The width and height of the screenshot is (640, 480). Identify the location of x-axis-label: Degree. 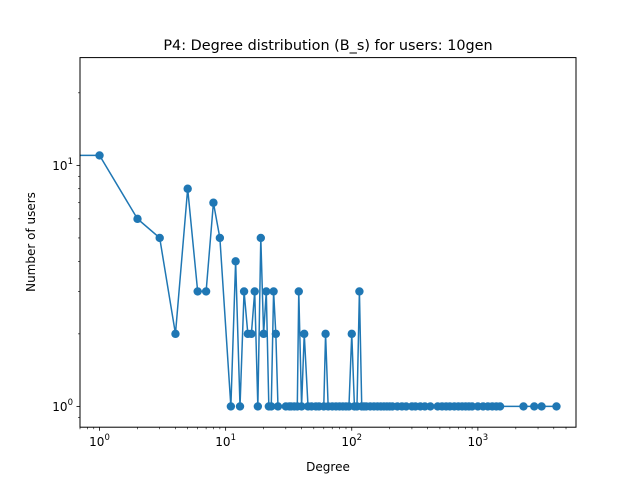
(328, 467).